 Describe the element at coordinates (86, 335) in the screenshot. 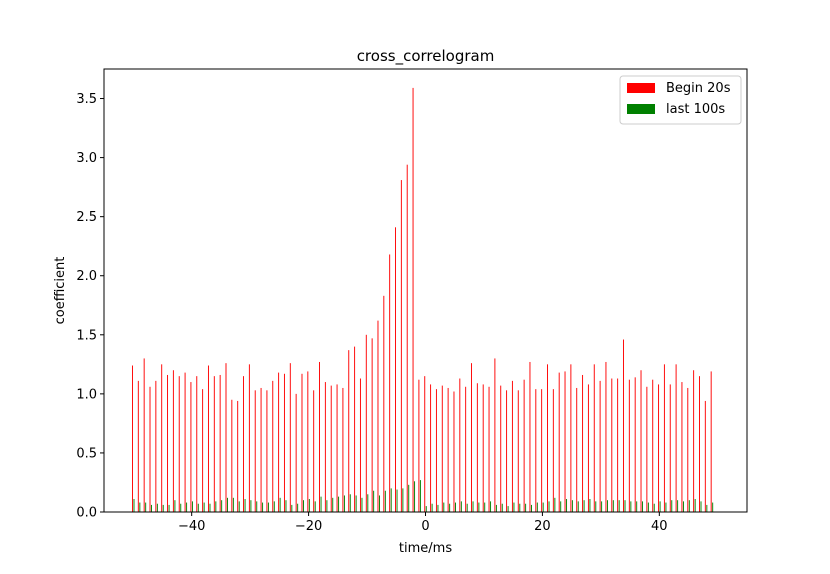

I see `y-tick-label: 1.5` at that location.